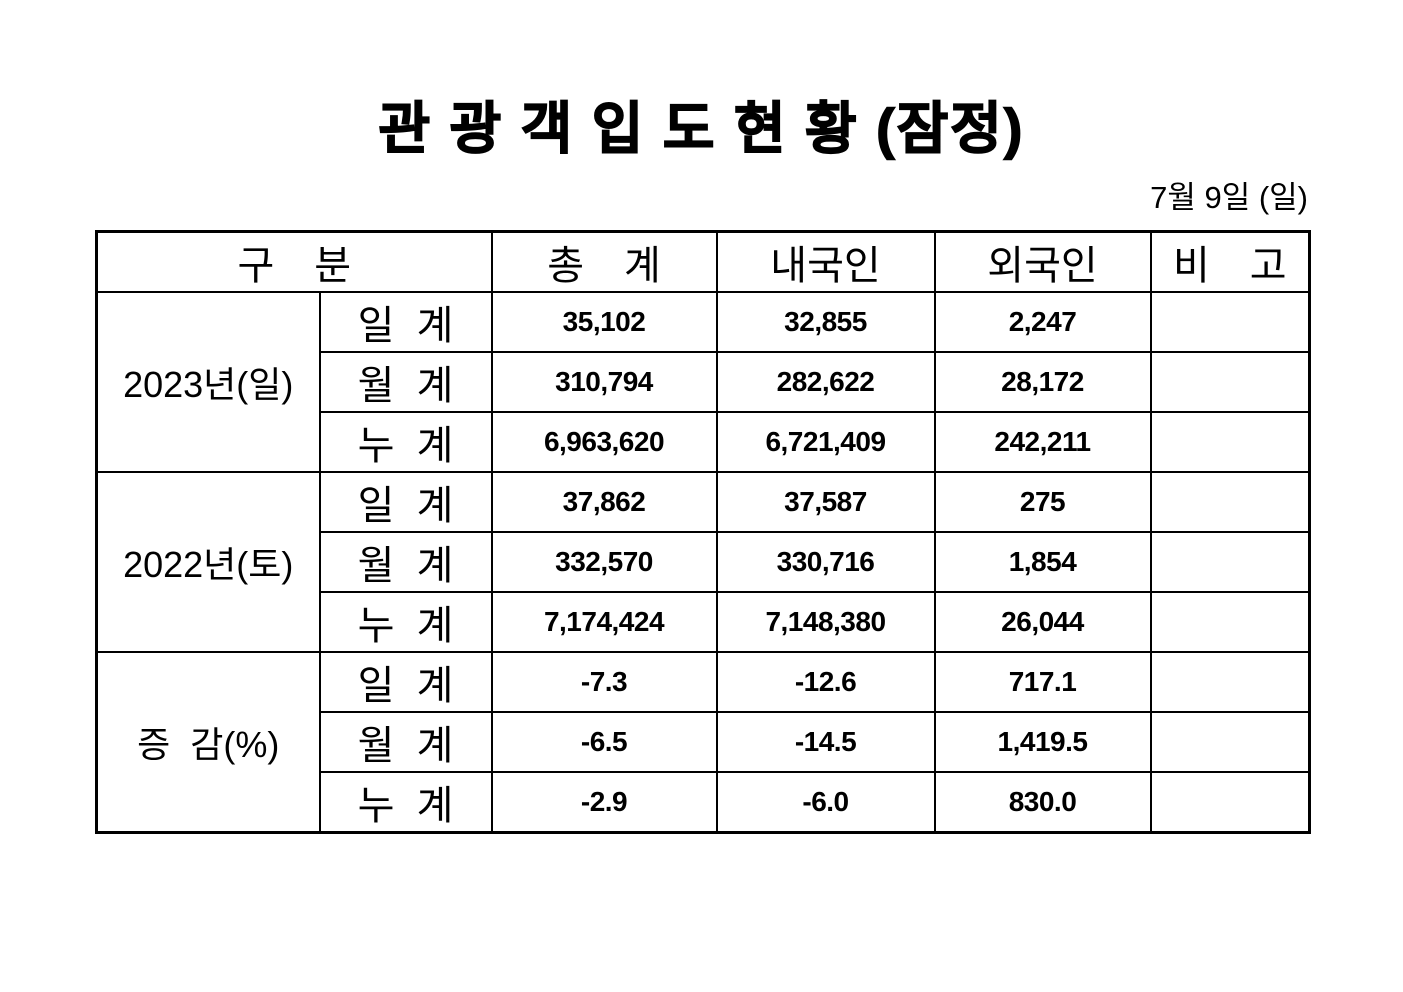  Describe the element at coordinates (1042, 622) in the screenshot. I see `value-foreign: 26,044` at that location.